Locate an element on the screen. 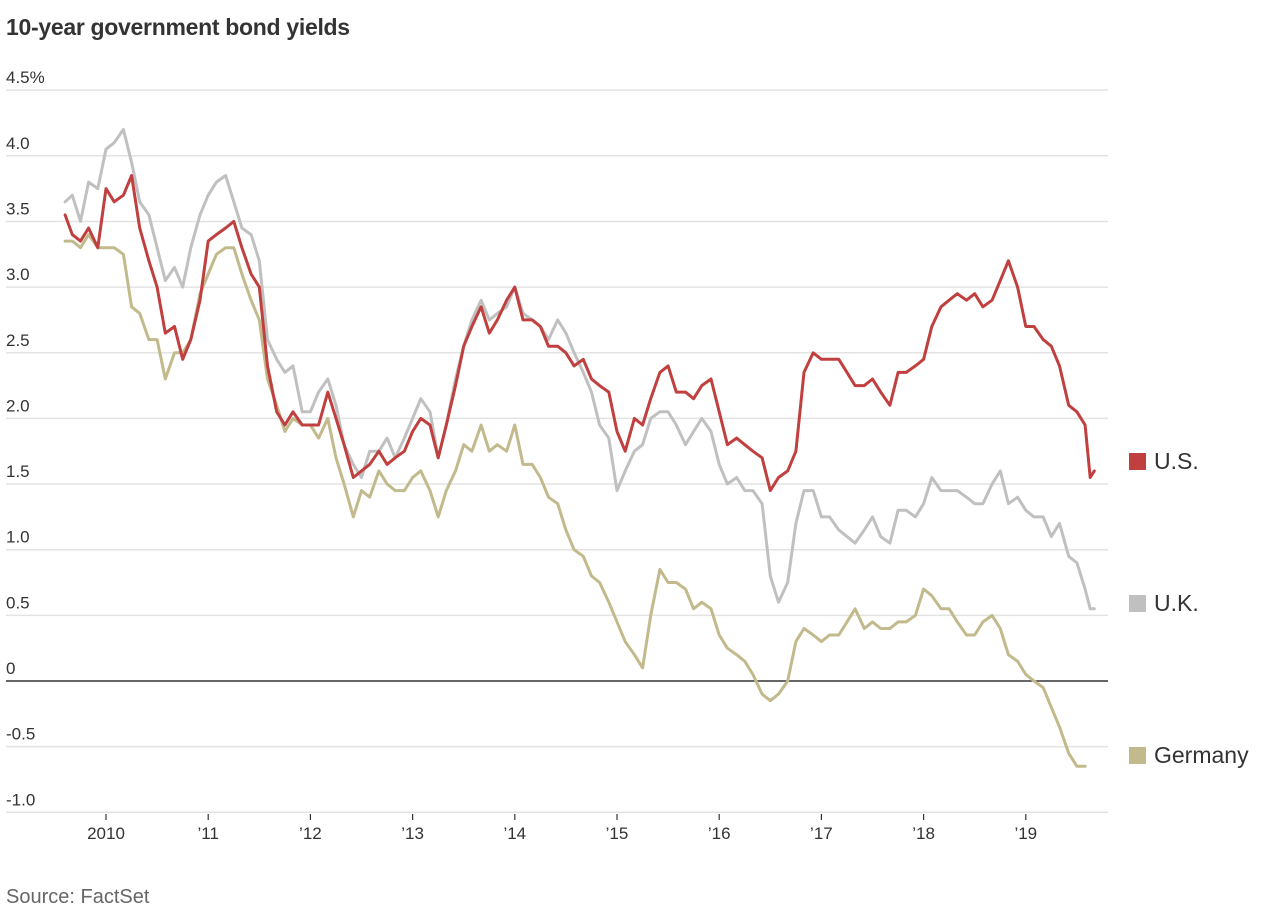  legend-label: U.K. is located at coordinates (1176, 603).